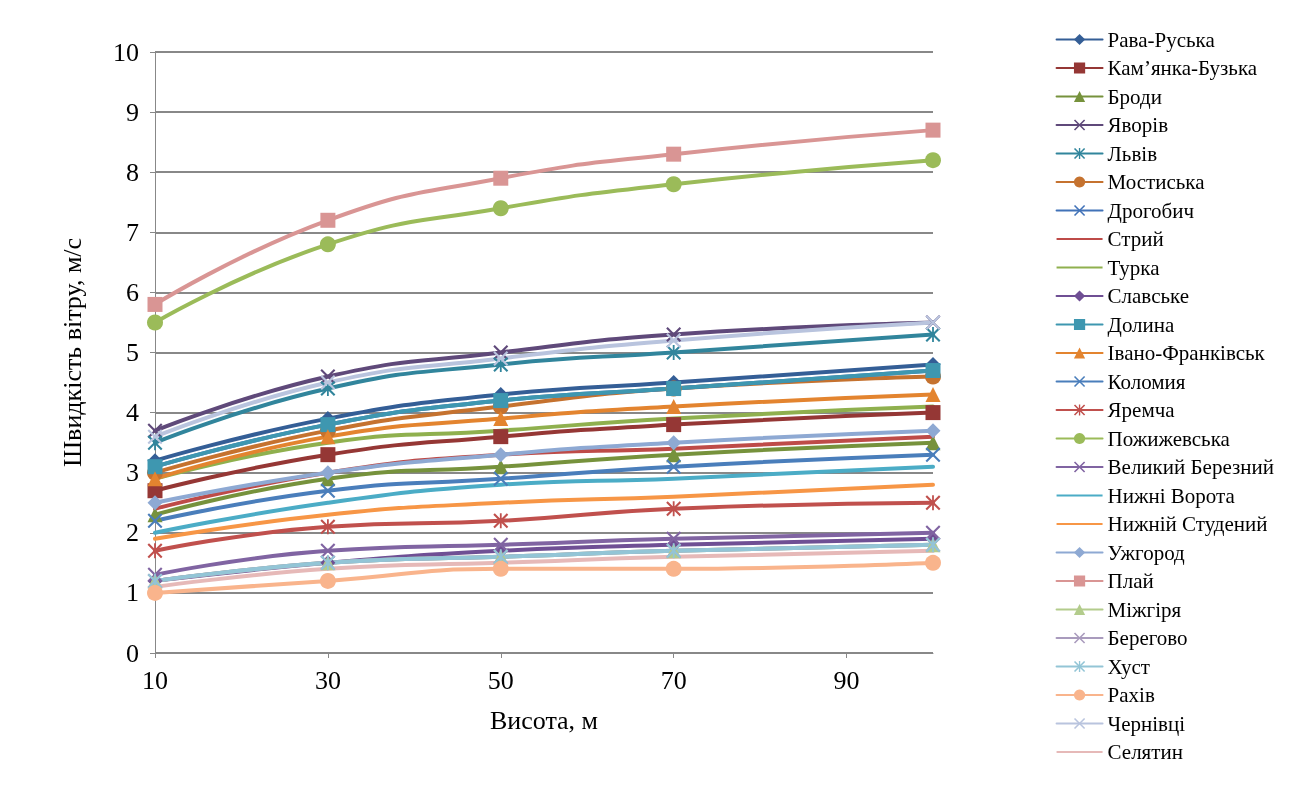 The image size is (1295, 790). I want to click on legend-label: Долина, so click(1141, 324).